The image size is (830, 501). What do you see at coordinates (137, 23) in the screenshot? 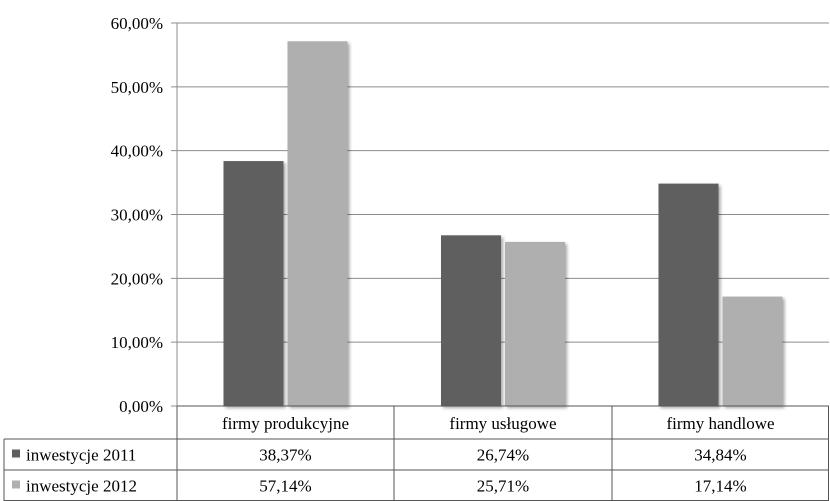
I see `y-tick-label: 60,00%` at bounding box center [137, 23].